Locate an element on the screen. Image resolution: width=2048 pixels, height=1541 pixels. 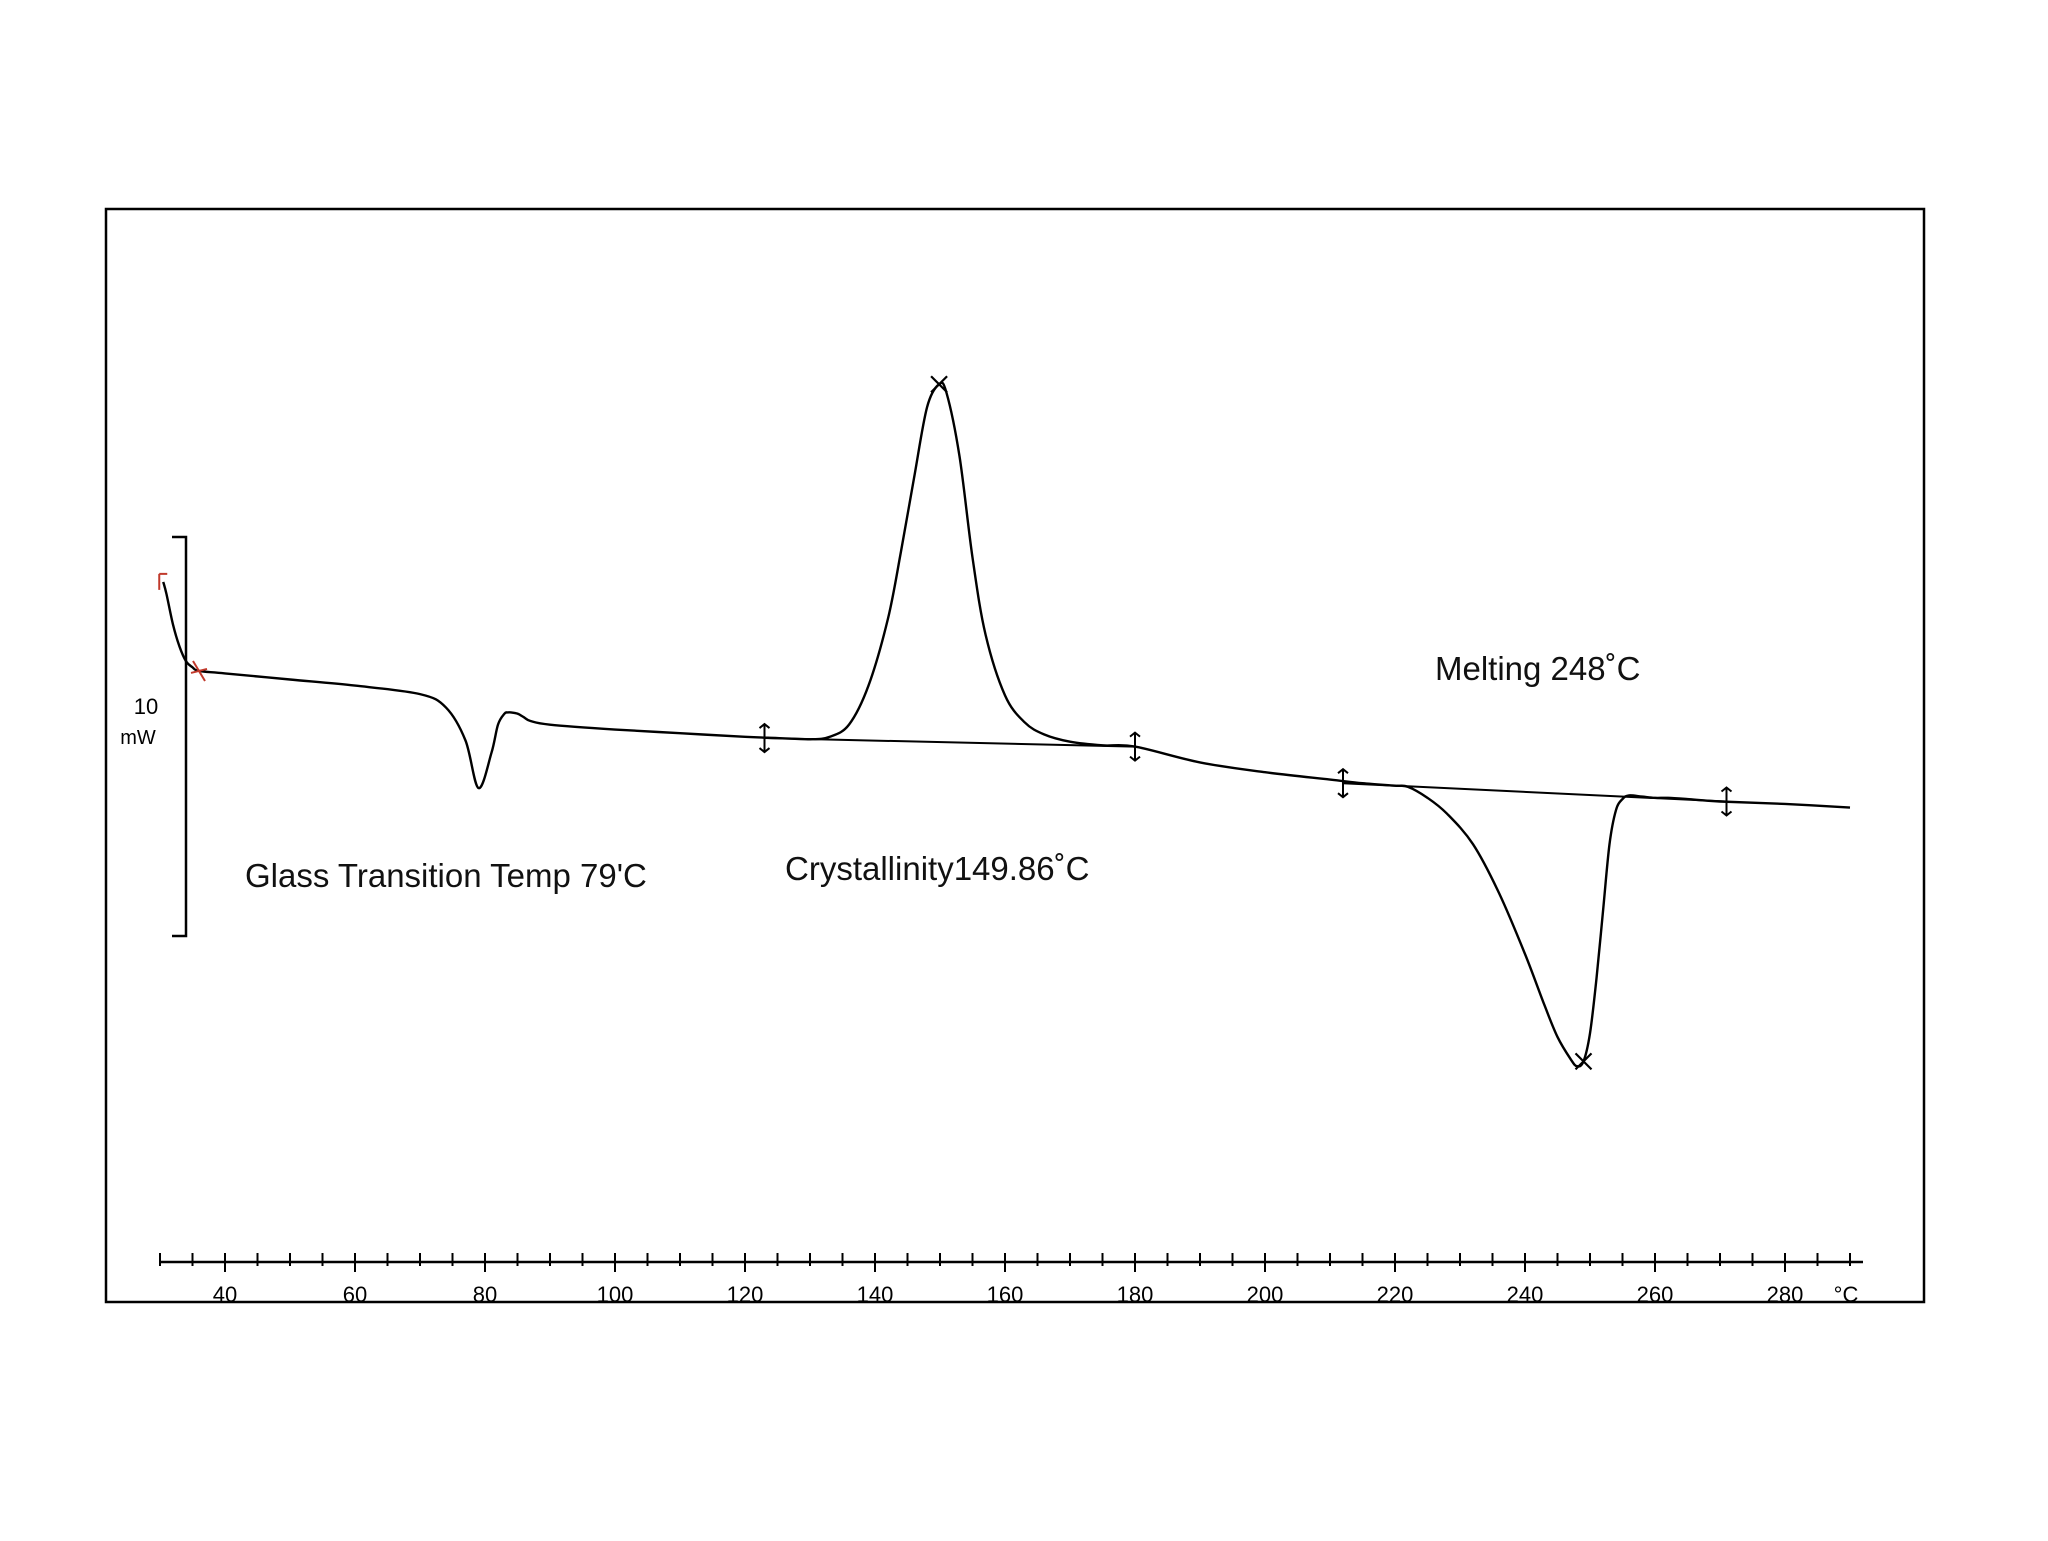
limit-marker is located at coordinates (199, 671).